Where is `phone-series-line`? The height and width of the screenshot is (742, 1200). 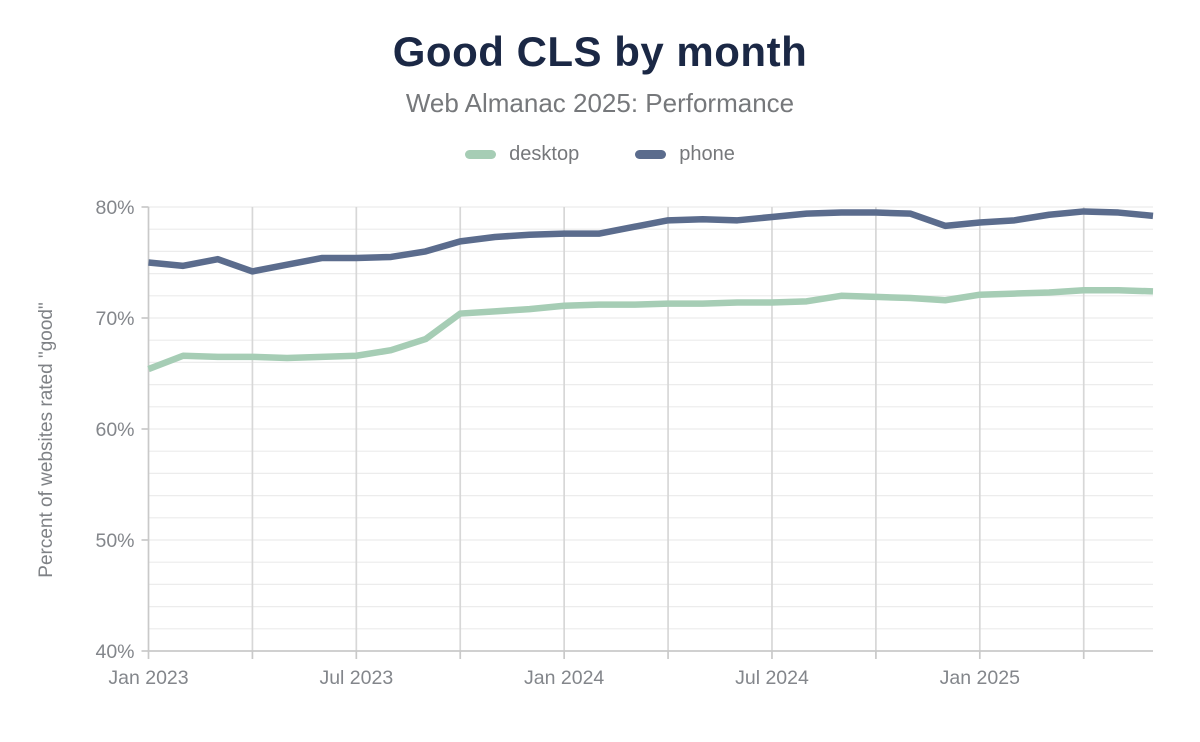 phone-series-line is located at coordinates (651, 241).